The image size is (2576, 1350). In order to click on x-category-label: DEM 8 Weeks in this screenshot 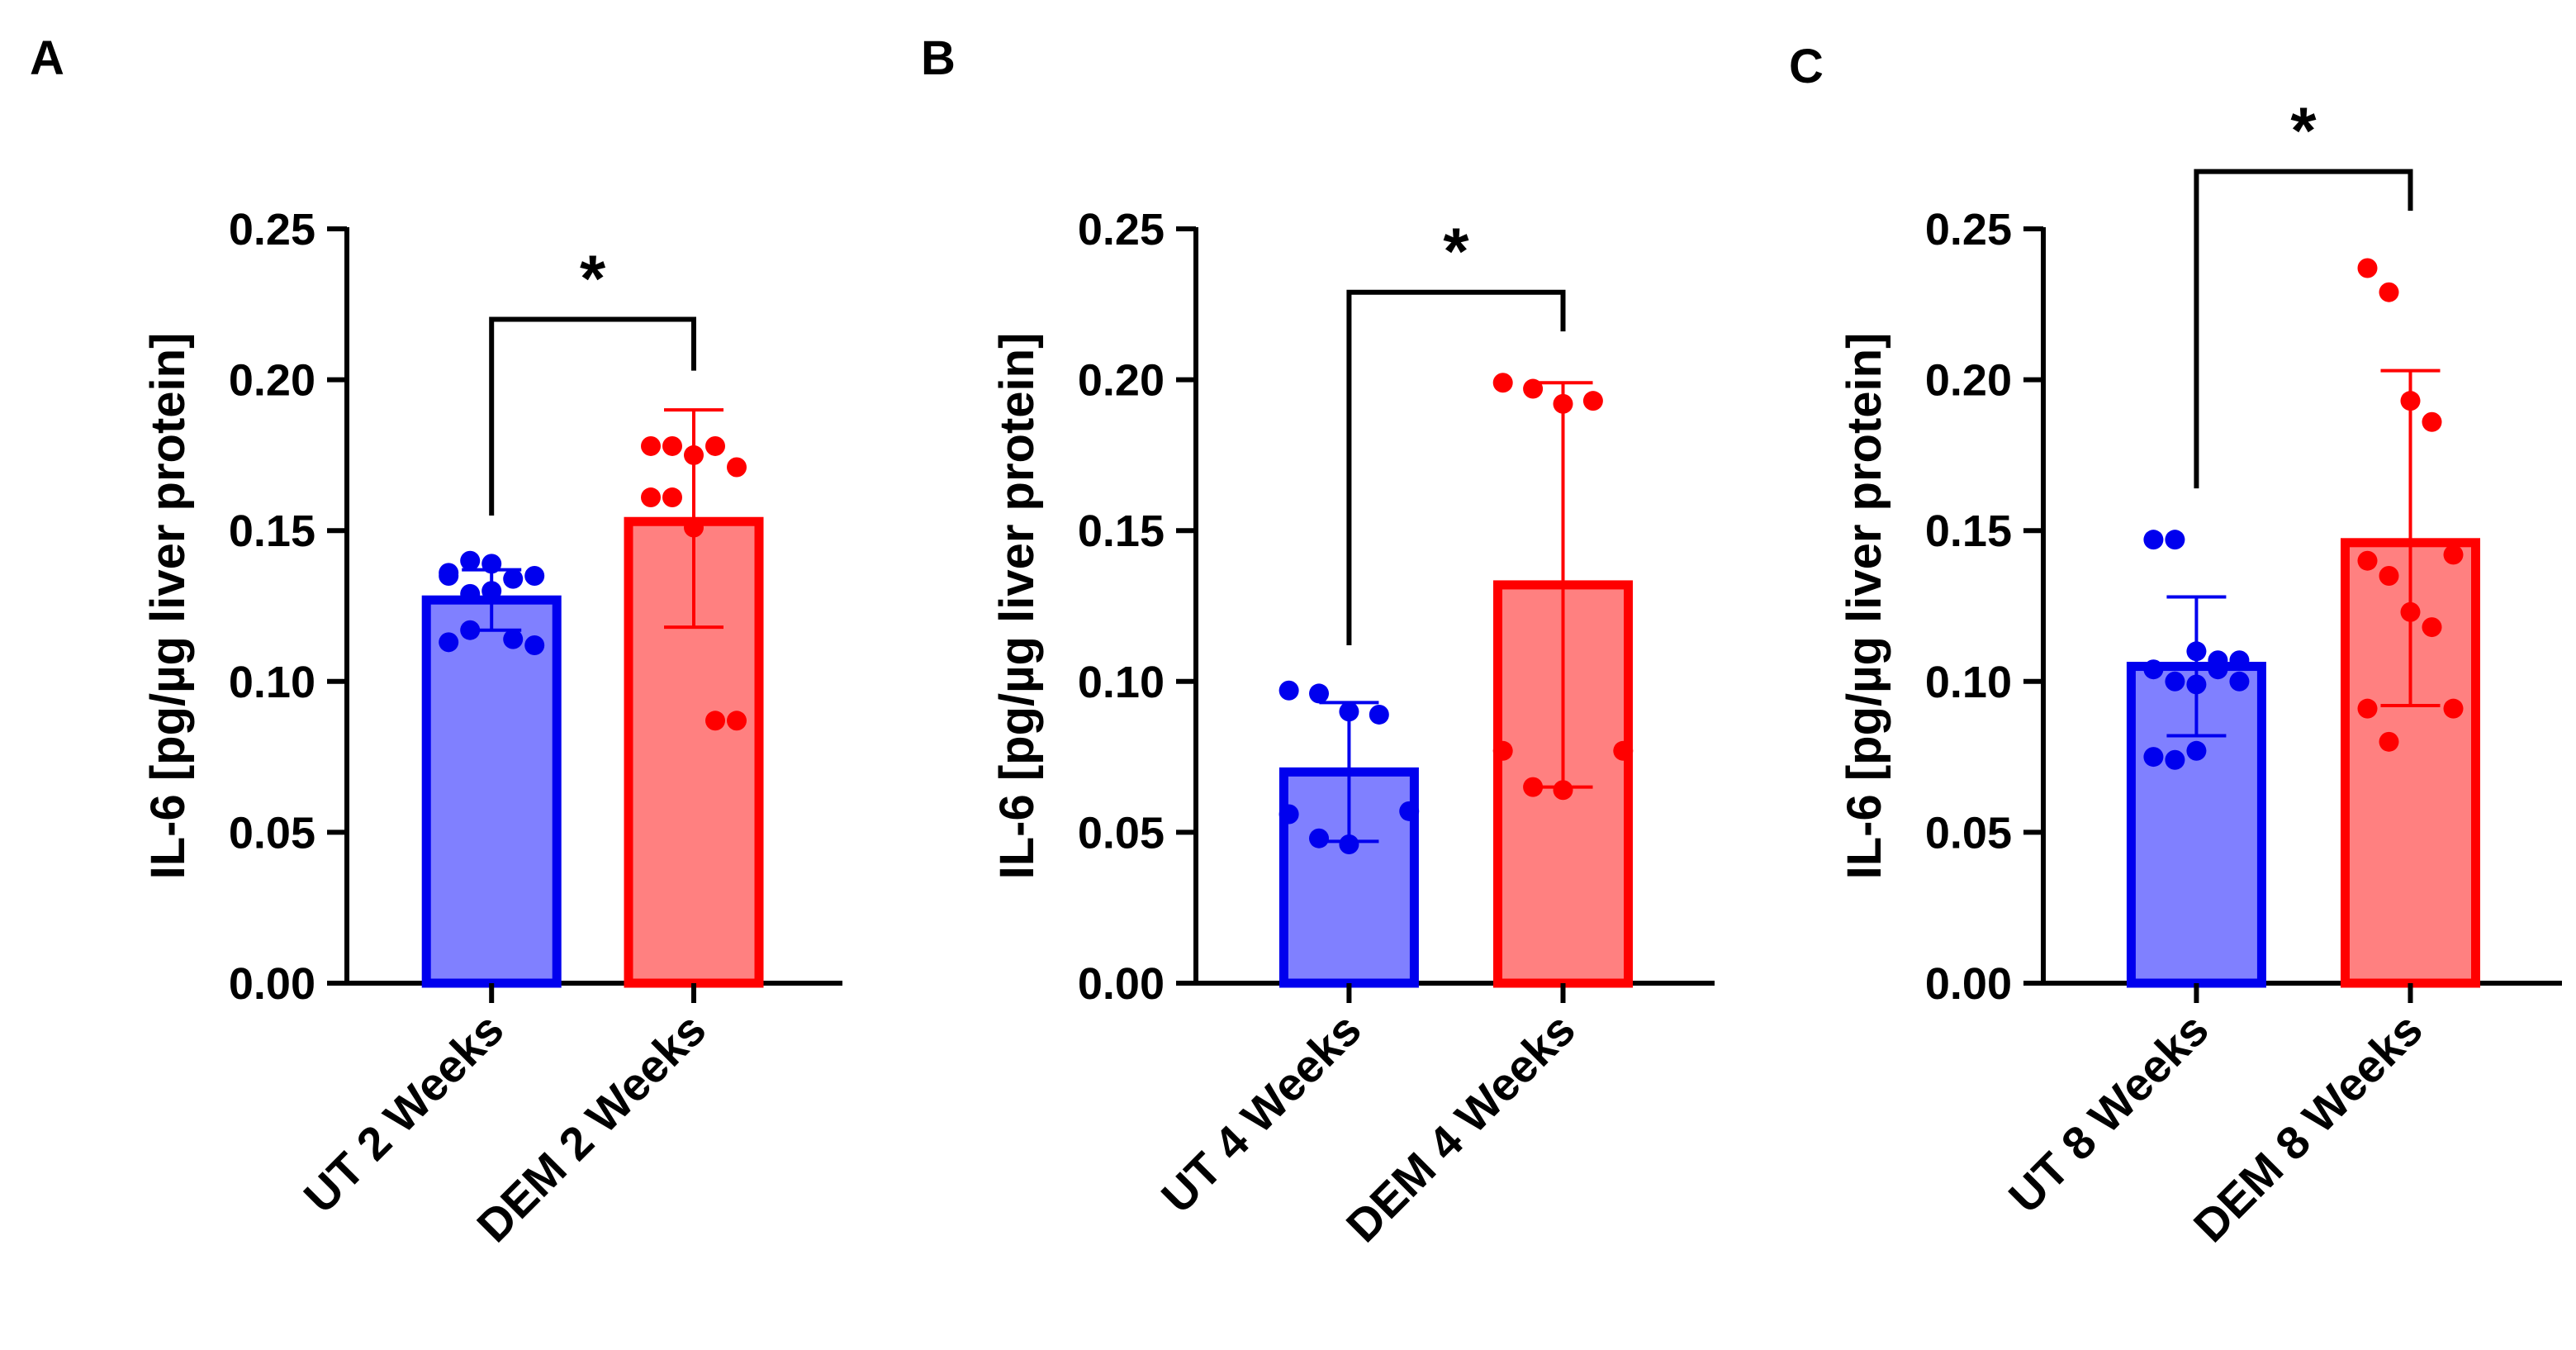, I will do `click(2308, 1127)`.